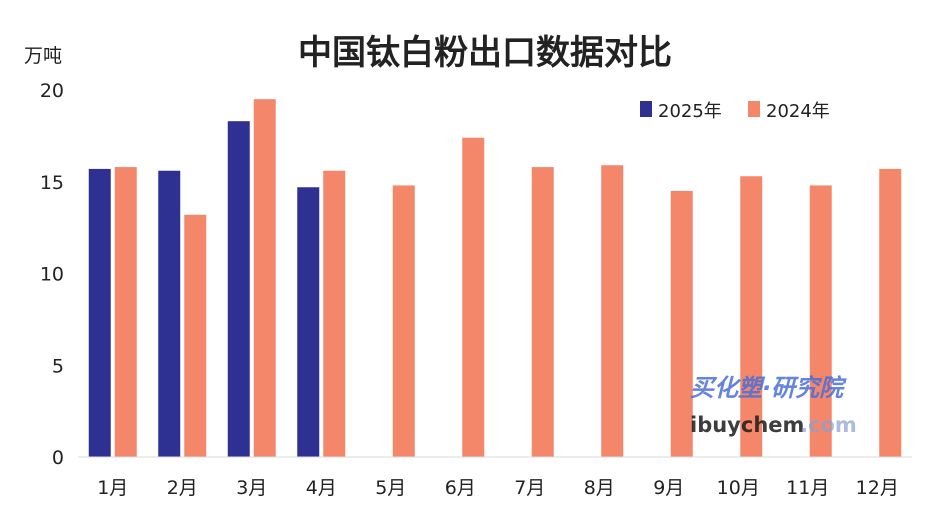 The image size is (930, 508). What do you see at coordinates (529, 488) in the screenshot?
I see `x-category-label: 7月` at bounding box center [529, 488].